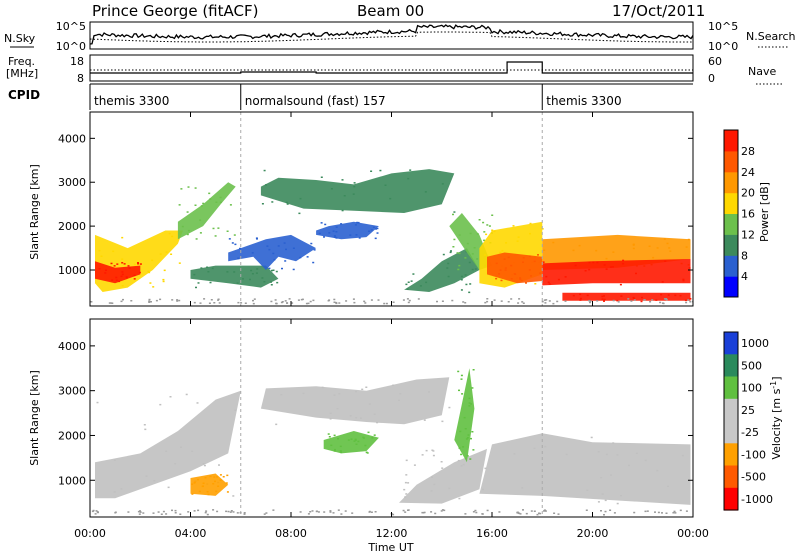 This screenshot has width=800, height=554. What do you see at coordinates (764, 212) in the screenshot?
I see `power-colorbar-label: Power [dB]` at bounding box center [764, 212].